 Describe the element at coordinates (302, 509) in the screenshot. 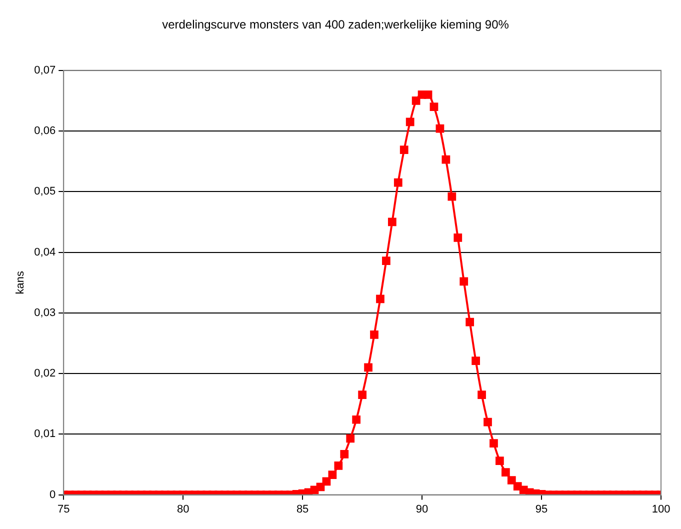

I see `x-tick-label: 85` at that location.